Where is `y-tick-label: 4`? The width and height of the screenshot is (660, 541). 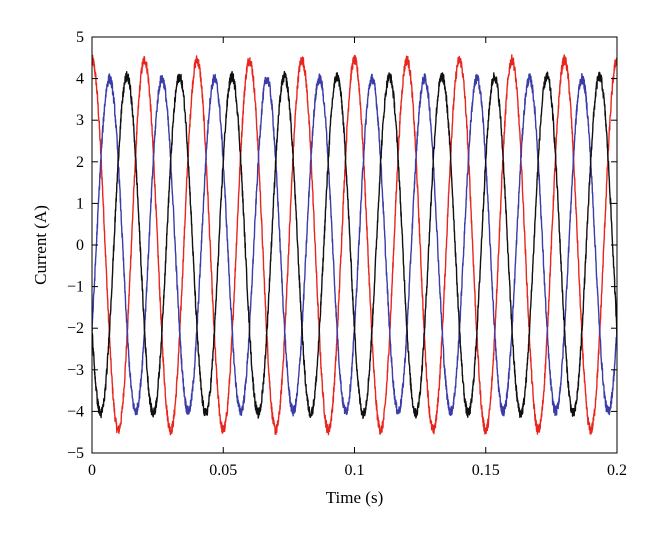 y-tick-label: 4 is located at coordinates (80, 79).